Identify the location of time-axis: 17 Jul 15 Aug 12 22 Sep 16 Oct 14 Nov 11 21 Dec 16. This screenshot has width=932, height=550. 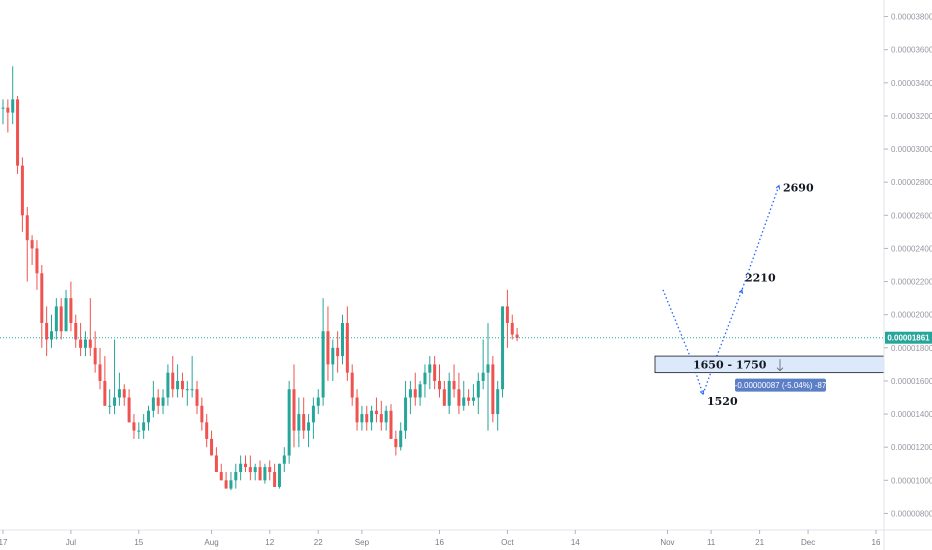
(466, 538).